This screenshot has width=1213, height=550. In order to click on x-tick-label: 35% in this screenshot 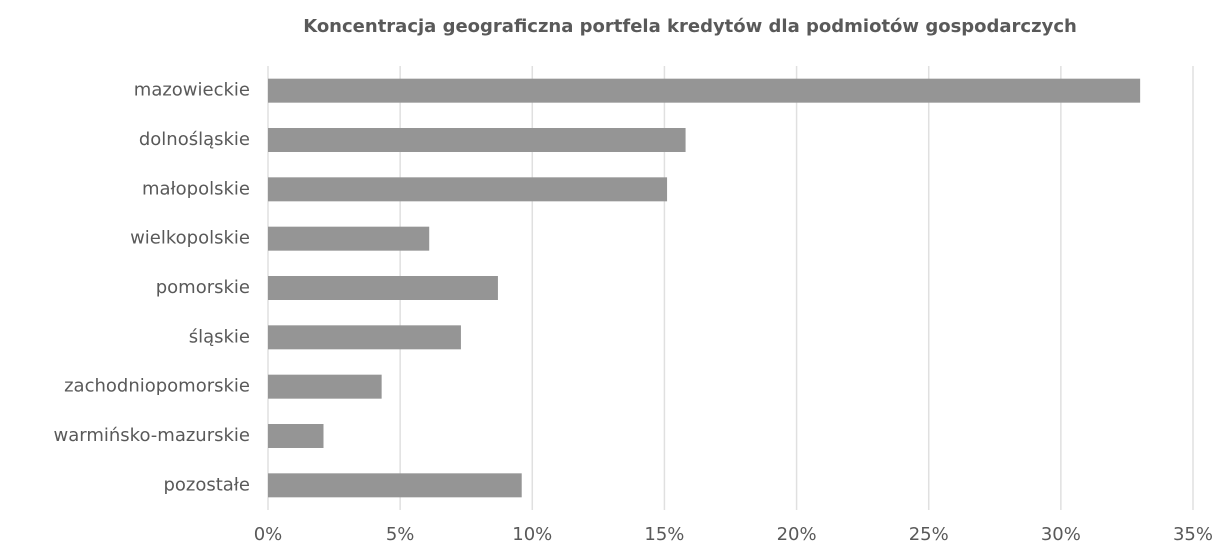, I will do `click(1193, 534)`.